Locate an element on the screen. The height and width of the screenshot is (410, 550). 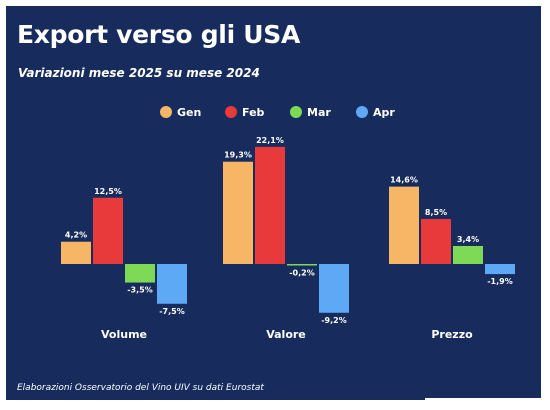
bar-prezzo-gen is located at coordinates (404, 225).